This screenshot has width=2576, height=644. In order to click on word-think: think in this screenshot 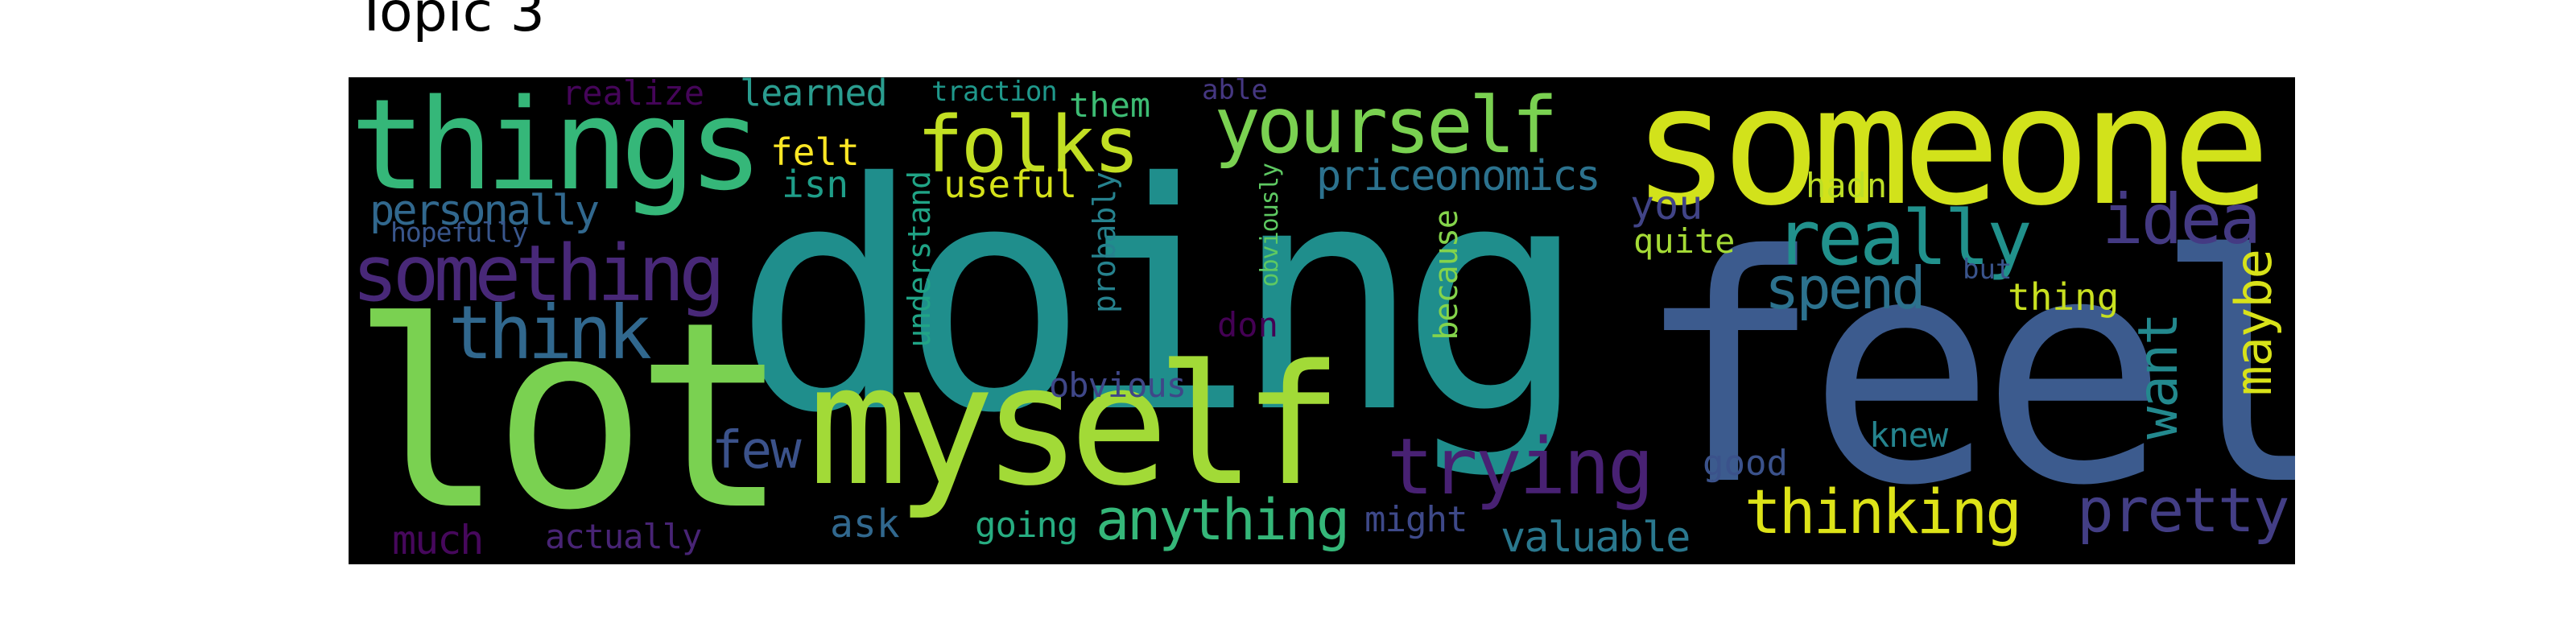, I will do `click(550, 333)`.